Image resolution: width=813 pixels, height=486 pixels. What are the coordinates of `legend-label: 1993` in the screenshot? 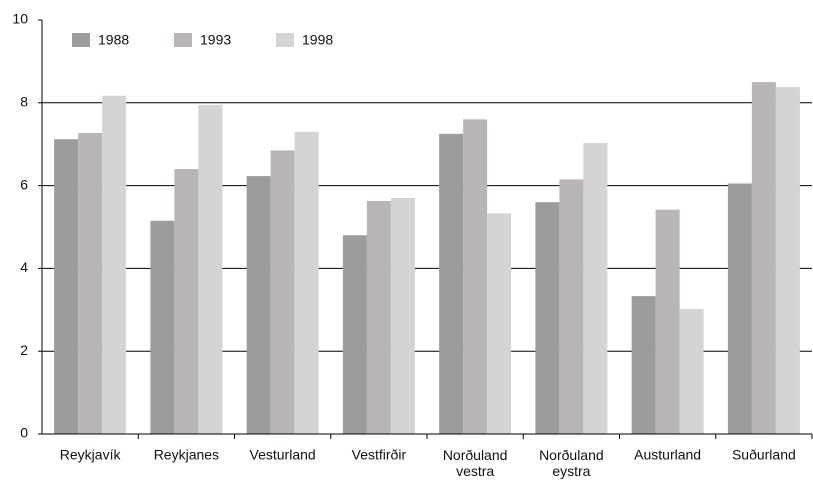 It's located at (215, 40).